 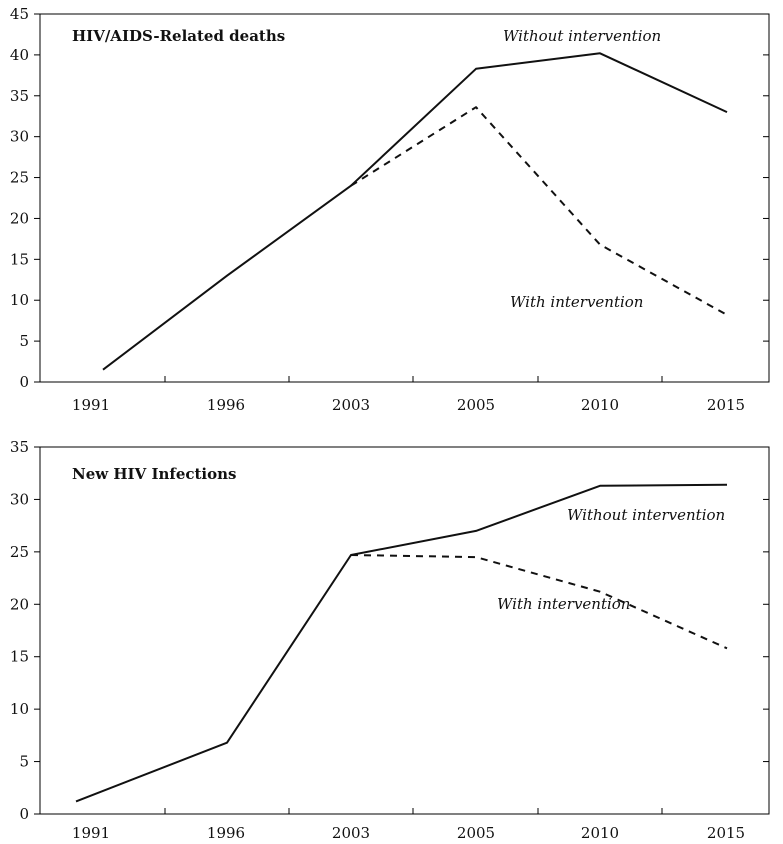 What do you see at coordinates (178, 36) in the screenshot?
I see `chart-title: HIV/AIDS-Related deaths` at bounding box center [178, 36].